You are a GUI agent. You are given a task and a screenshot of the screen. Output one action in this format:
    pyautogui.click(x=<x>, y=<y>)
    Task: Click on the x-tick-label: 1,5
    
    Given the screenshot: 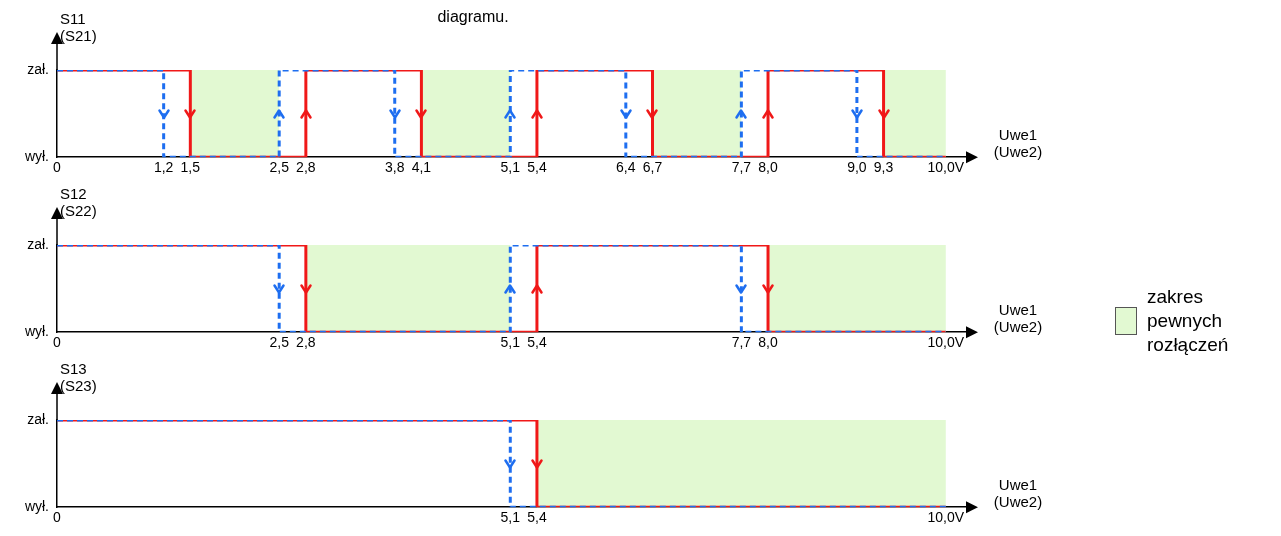 What is the action you would take?
    pyautogui.click(x=190, y=167)
    